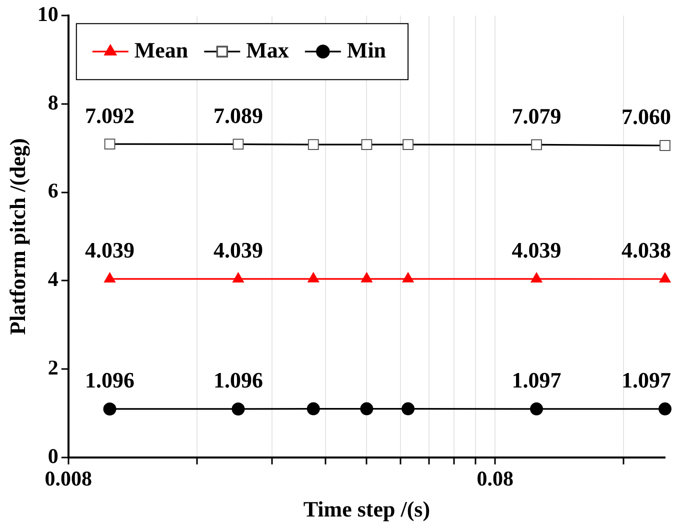 This screenshot has width=673, height=528. I want to click on y-tick-label: 0, so click(53, 456).